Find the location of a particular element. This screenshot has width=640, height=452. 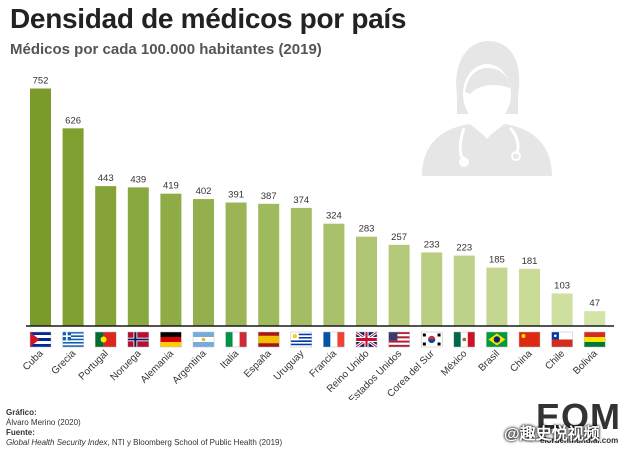

flag-uk-icon is located at coordinates (366, 339).